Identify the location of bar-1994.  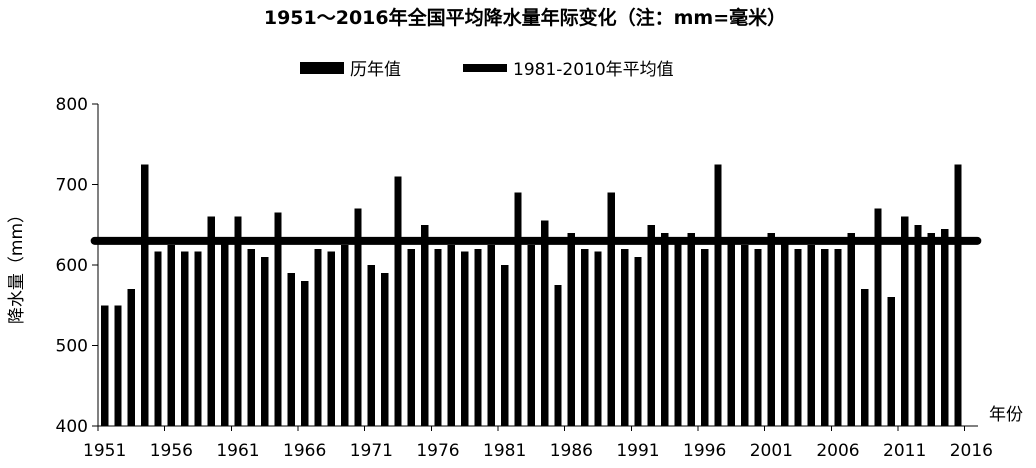
(678, 333).